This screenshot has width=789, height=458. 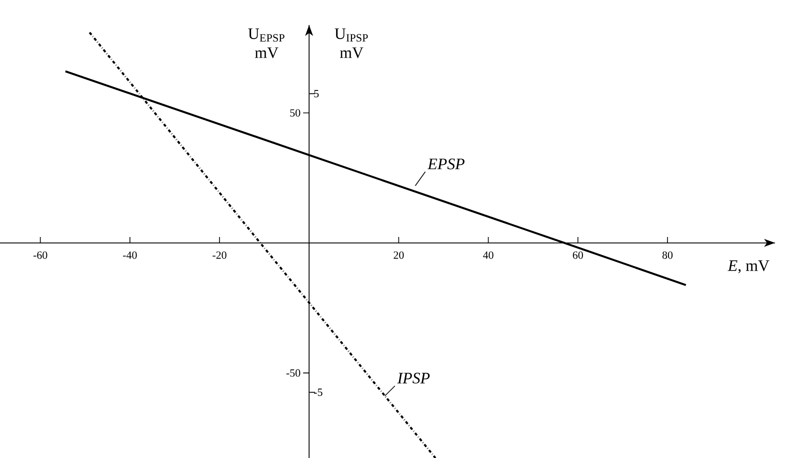 I want to click on y2-tick-label: 5, so click(x=316, y=94).